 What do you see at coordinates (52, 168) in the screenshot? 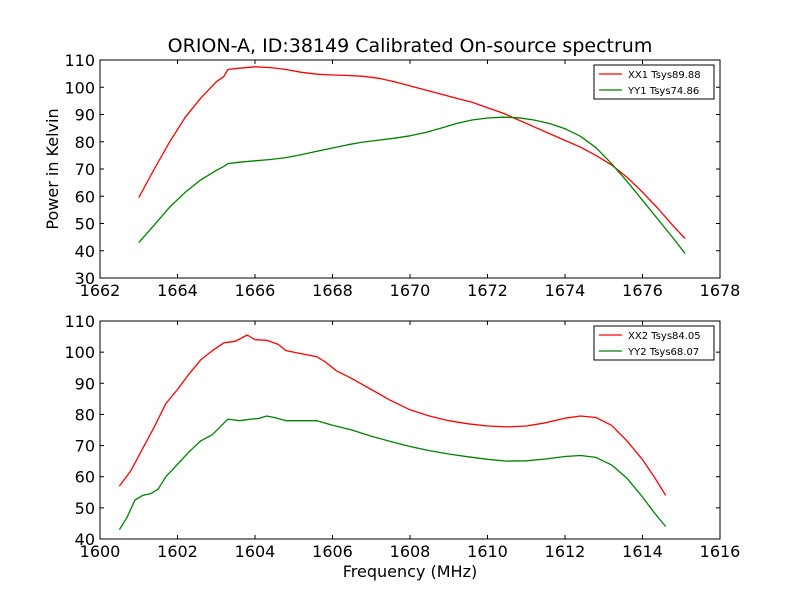
I see `y-axis-label: Power in Kelvin` at bounding box center [52, 168].